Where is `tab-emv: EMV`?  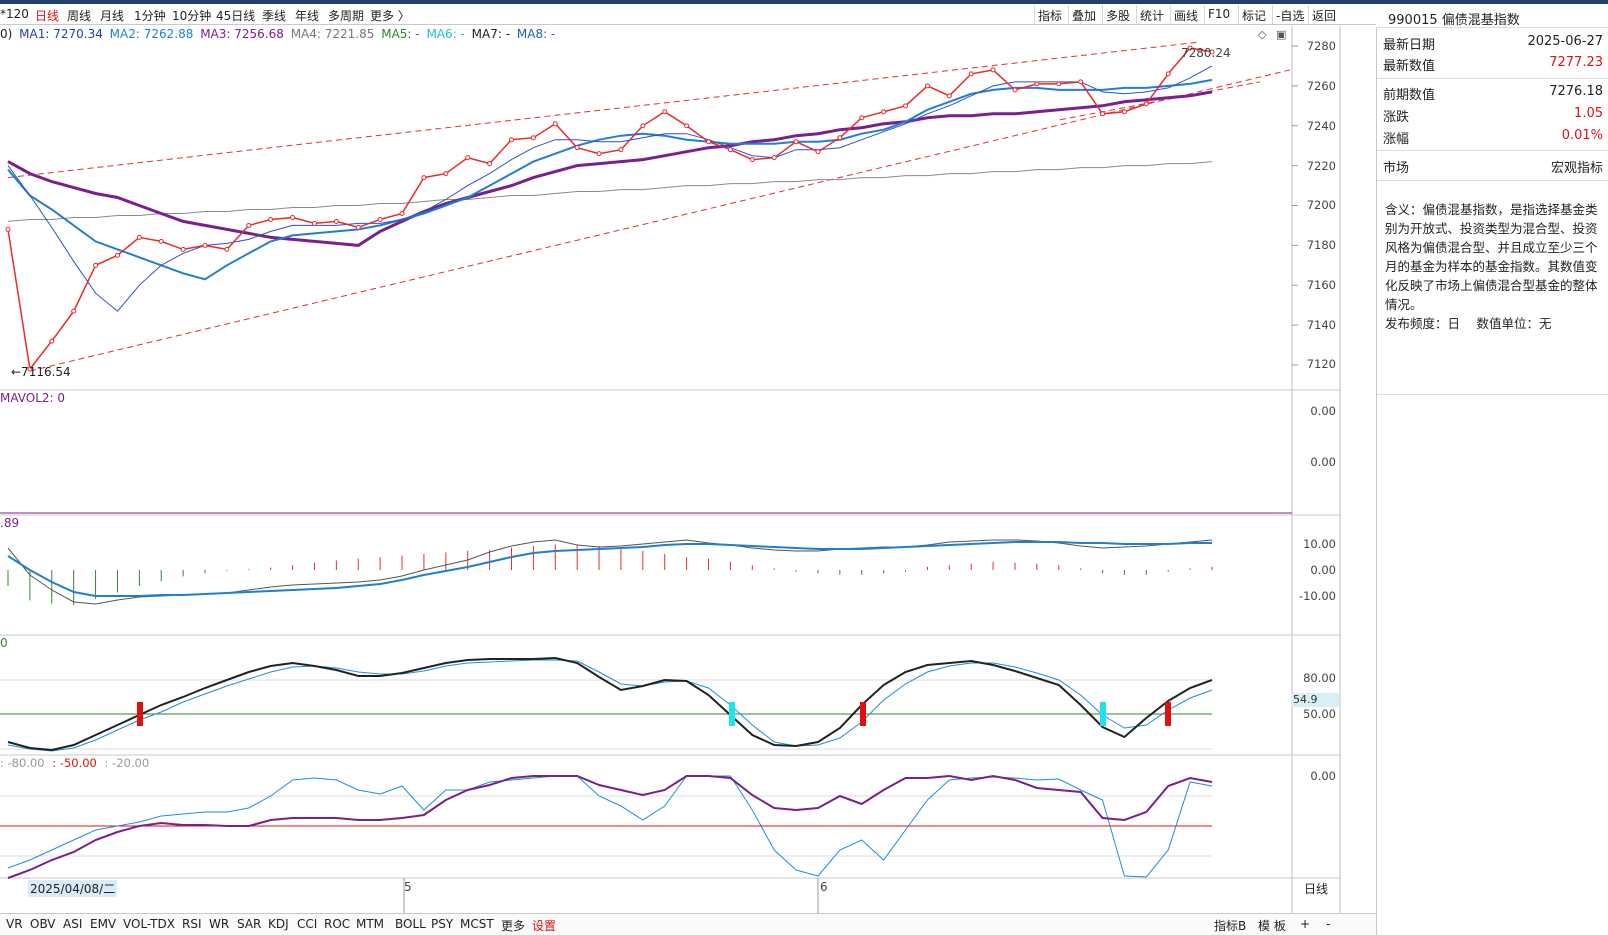 tab-emv: EMV is located at coordinates (103, 924).